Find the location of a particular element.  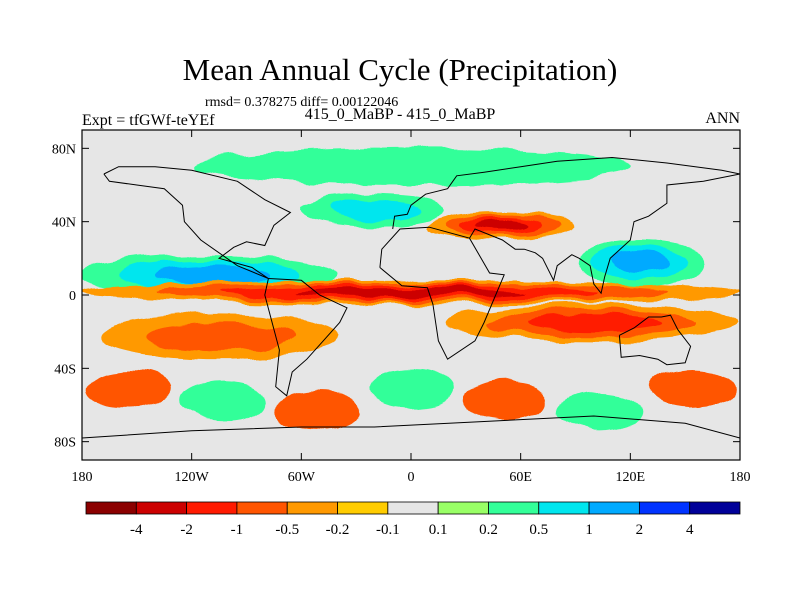

x-tick-label: 120E is located at coordinates (631, 477).